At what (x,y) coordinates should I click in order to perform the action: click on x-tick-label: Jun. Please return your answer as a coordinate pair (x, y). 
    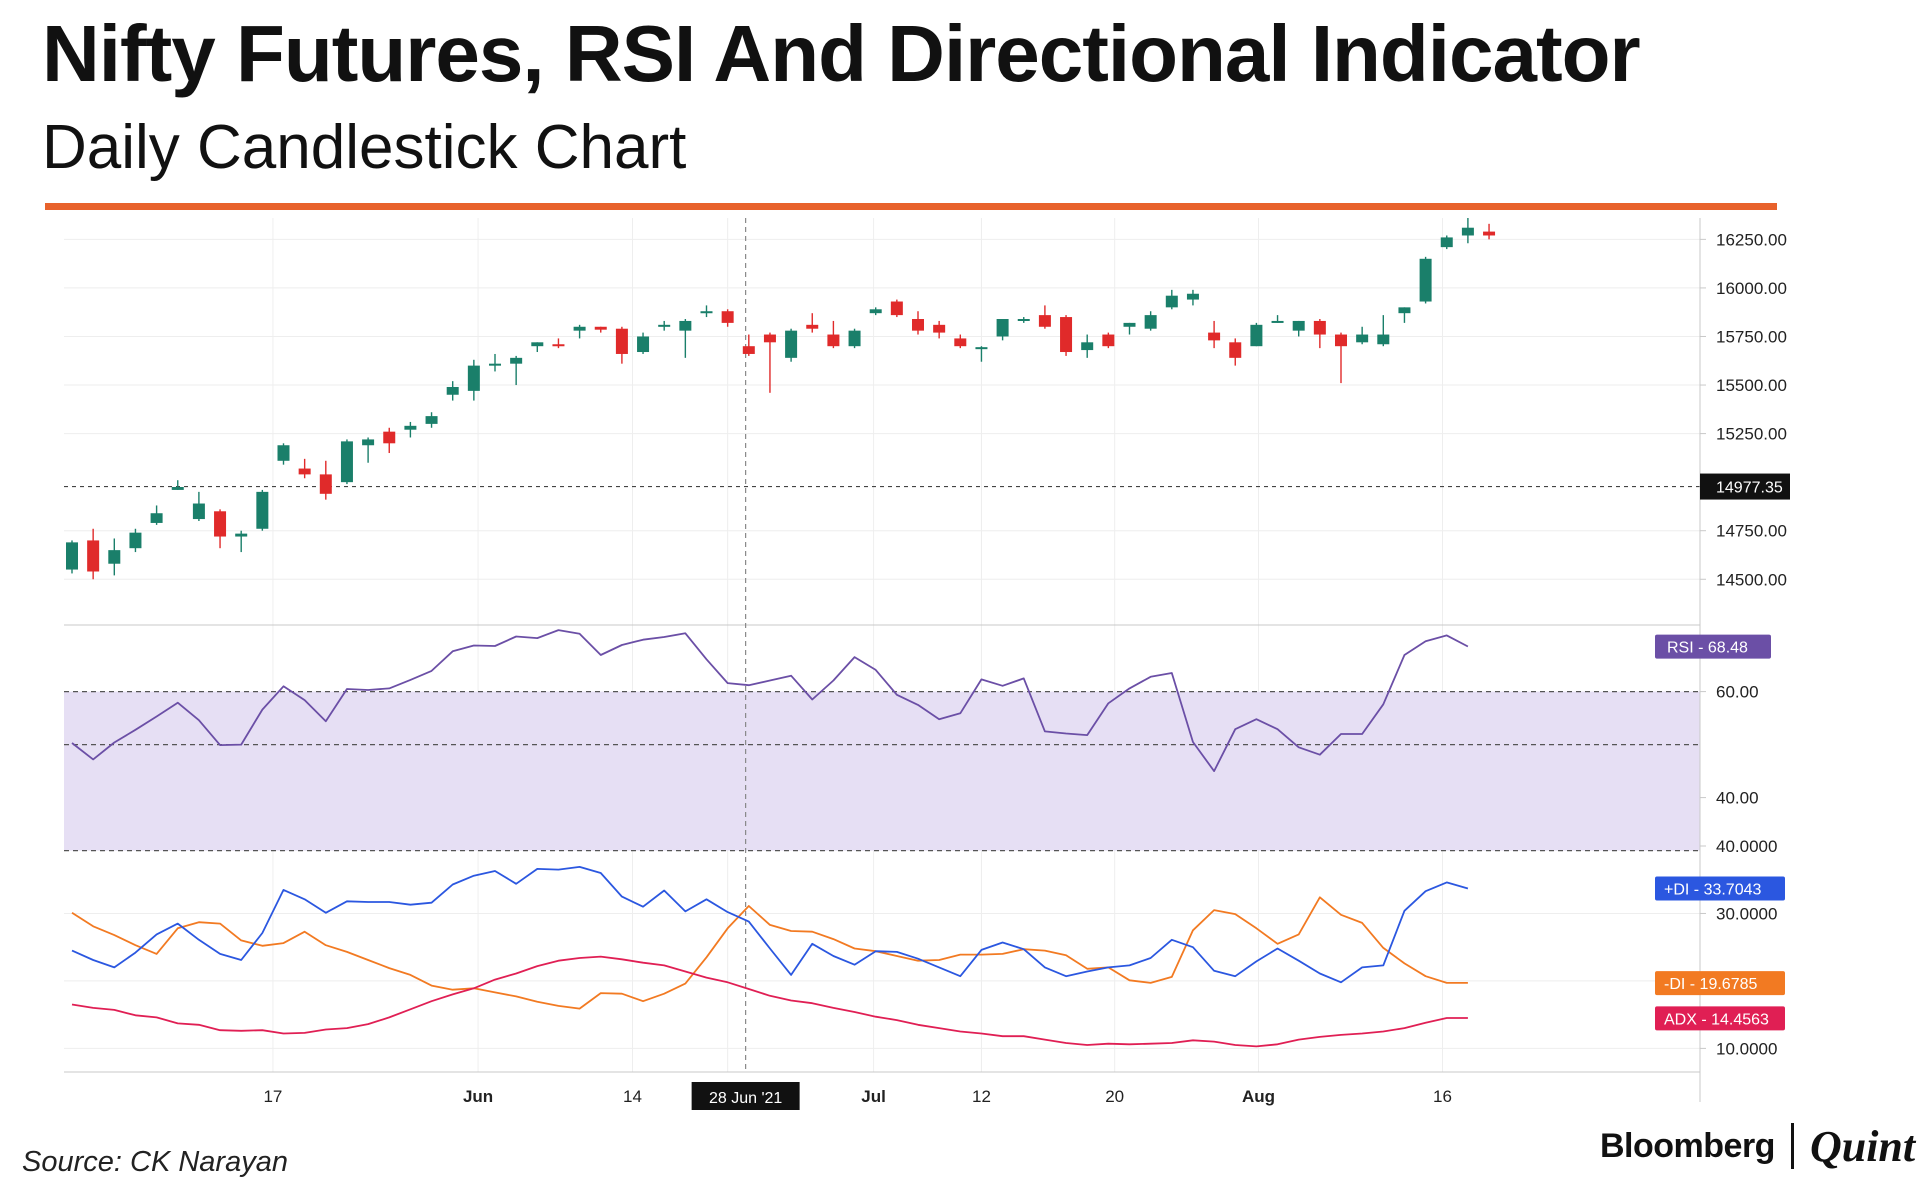
    Looking at the image, I should click on (478, 1096).